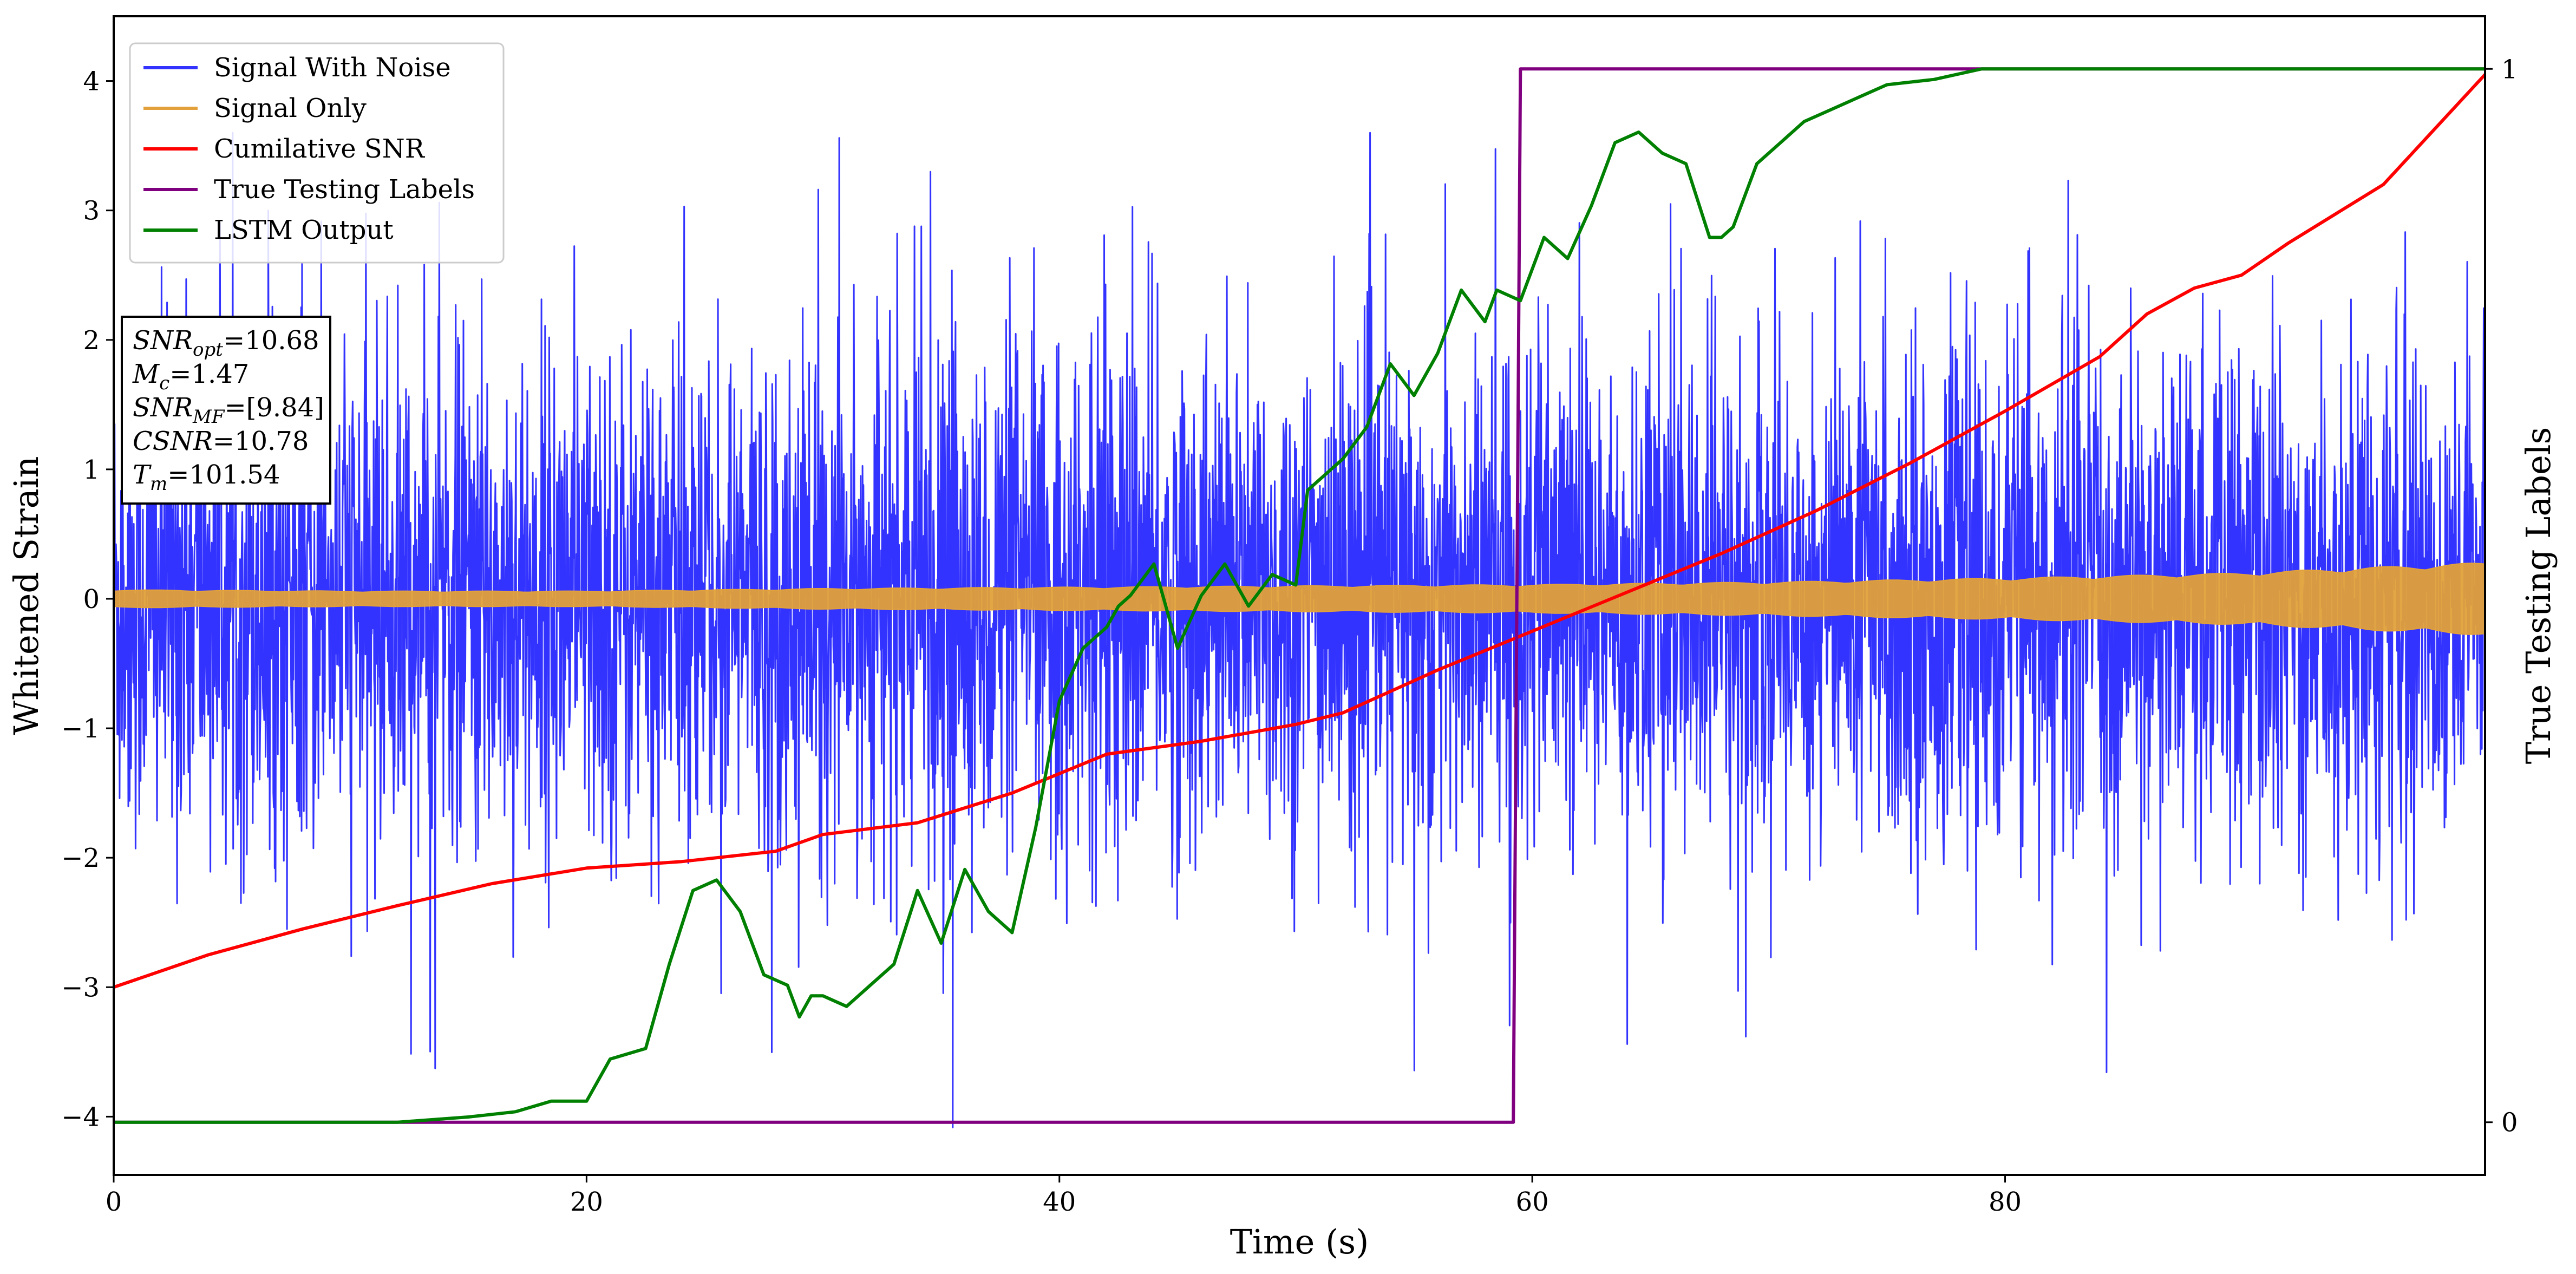 The width and height of the screenshot is (2576, 1274). Describe the element at coordinates (2005, 1202) in the screenshot. I see `x-tick-label: 80` at that location.